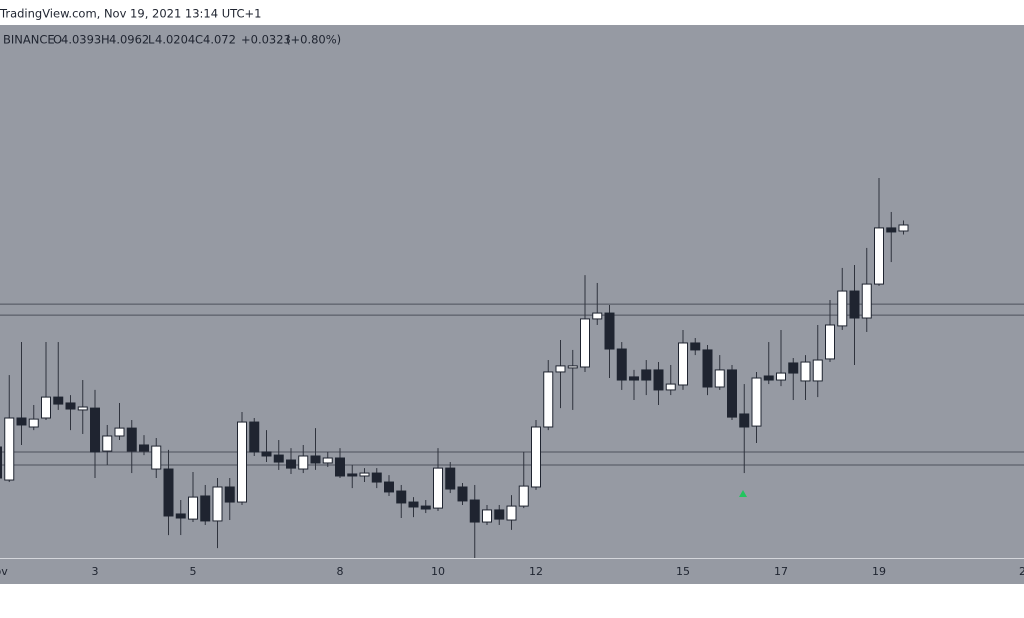 Image resolution: width=1024 pixels, height=618 pixels. I want to click on x-axis: Nov 3 5 8 10 12 15 17 19 22, so click(512, 571).